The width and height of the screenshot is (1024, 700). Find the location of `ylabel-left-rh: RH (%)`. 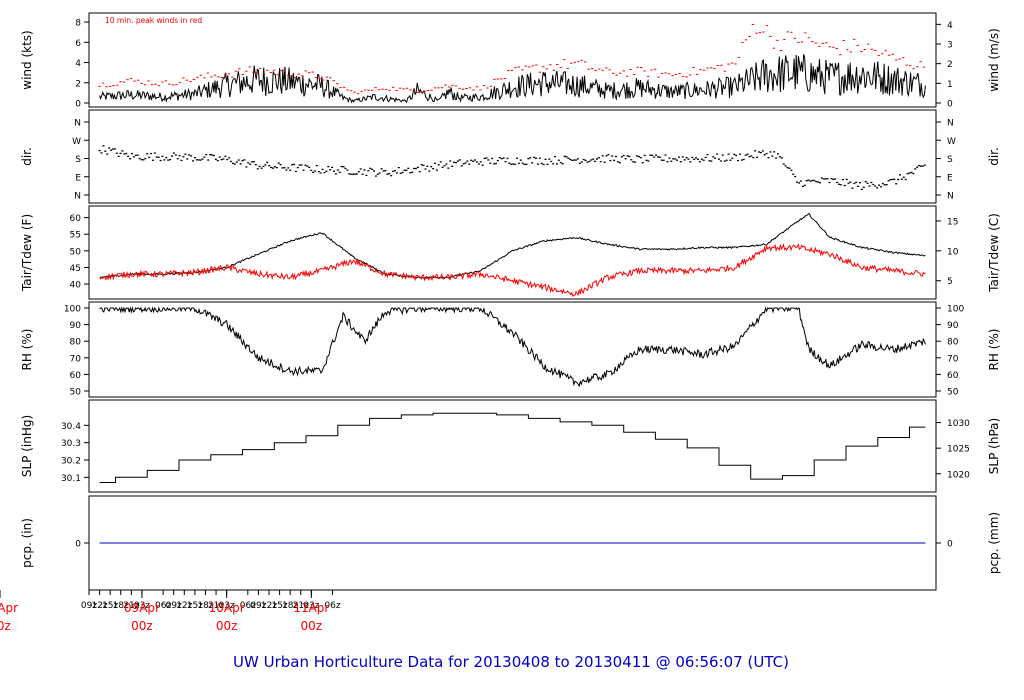

ylabel-left-rh: RH (%) is located at coordinates (27, 350).